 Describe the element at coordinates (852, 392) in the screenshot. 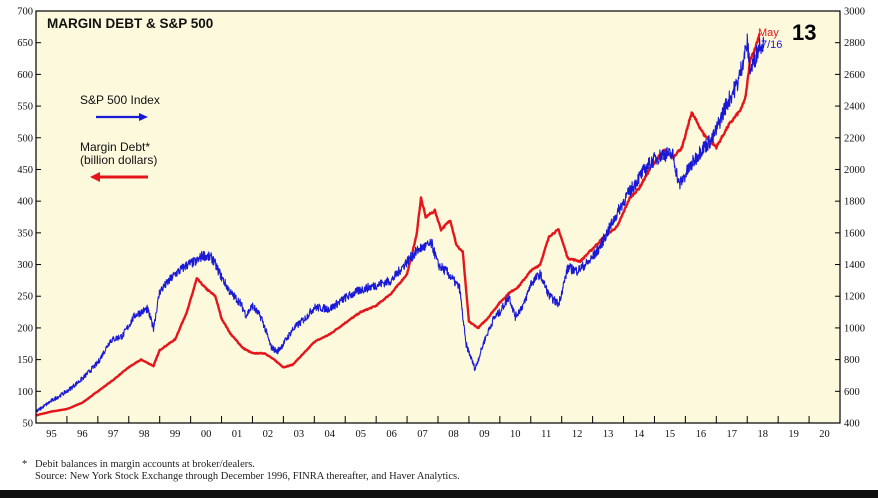

I see `right-tick-label: 600` at that location.